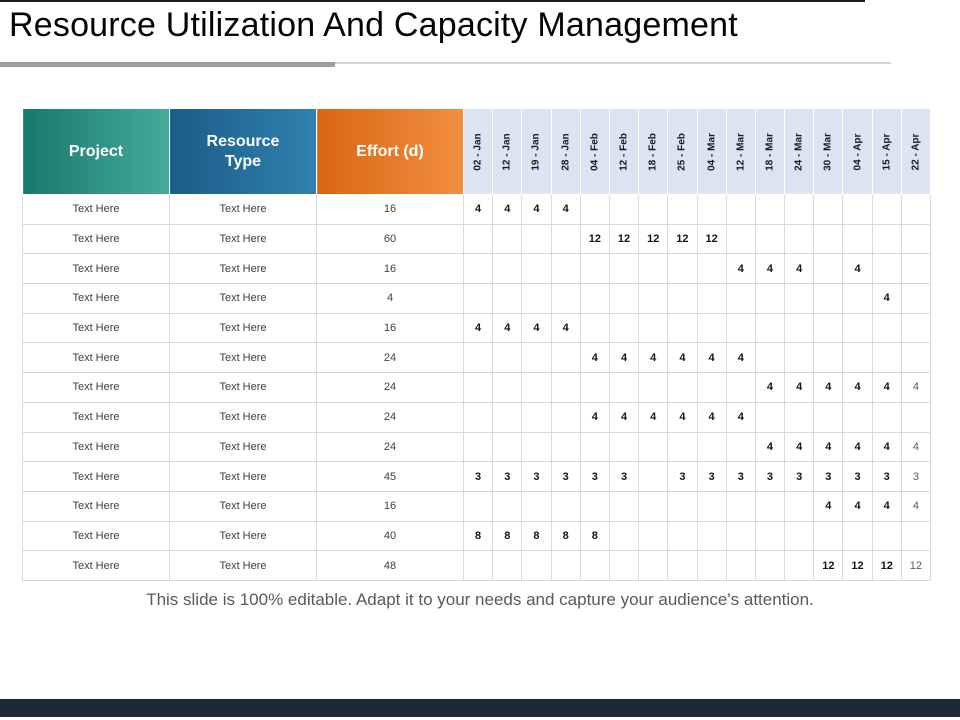 The image size is (960, 720). What do you see at coordinates (96, 151) in the screenshot?
I see `column-header-project: Project` at bounding box center [96, 151].